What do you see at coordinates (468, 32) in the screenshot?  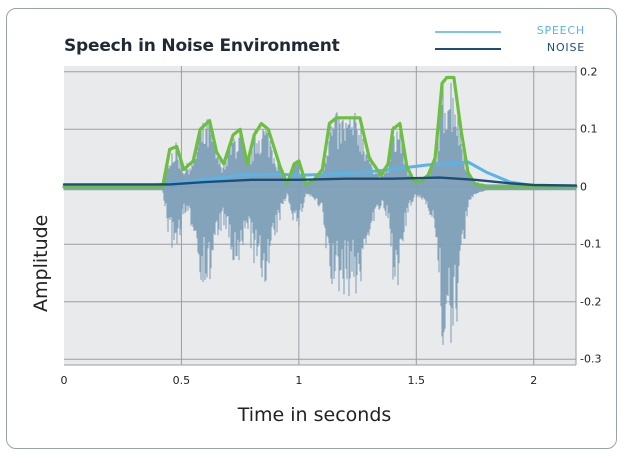 I see `legend-swatch-speech` at bounding box center [468, 32].